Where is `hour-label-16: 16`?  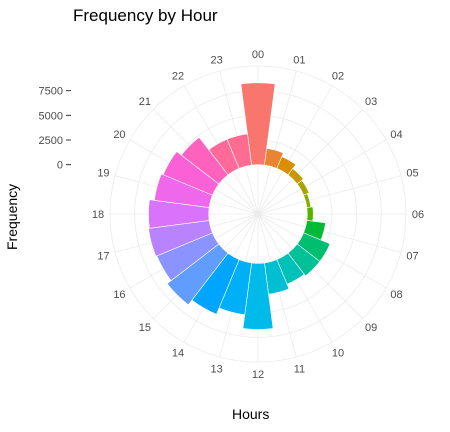
hour-label-16: 16 is located at coordinates (119, 295).